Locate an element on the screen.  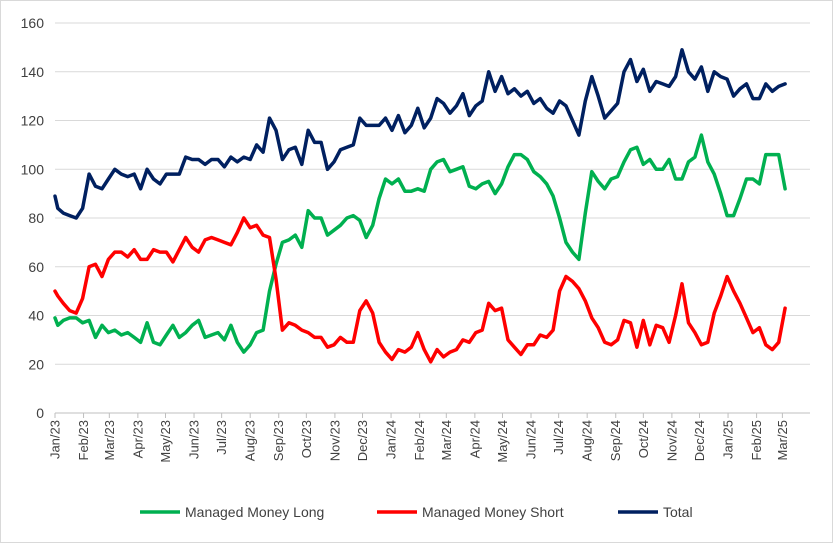
x-tick-label: Sep/24 is located at coordinates (615, 440).